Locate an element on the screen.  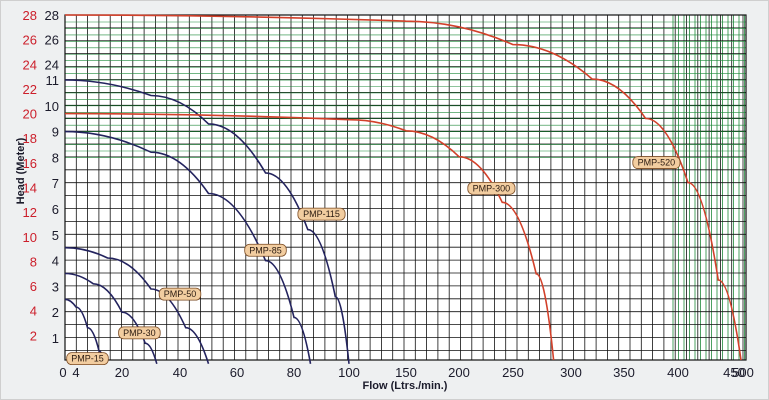
y-tick-label-alt: 11 is located at coordinates (53, 80).